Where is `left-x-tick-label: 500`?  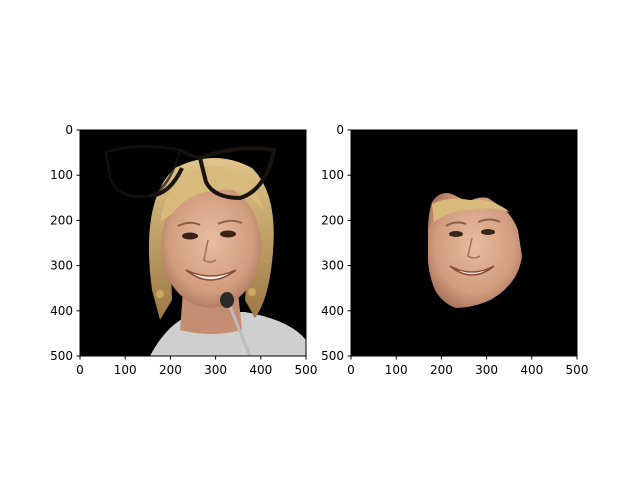 left-x-tick-label: 500 is located at coordinates (306, 370).